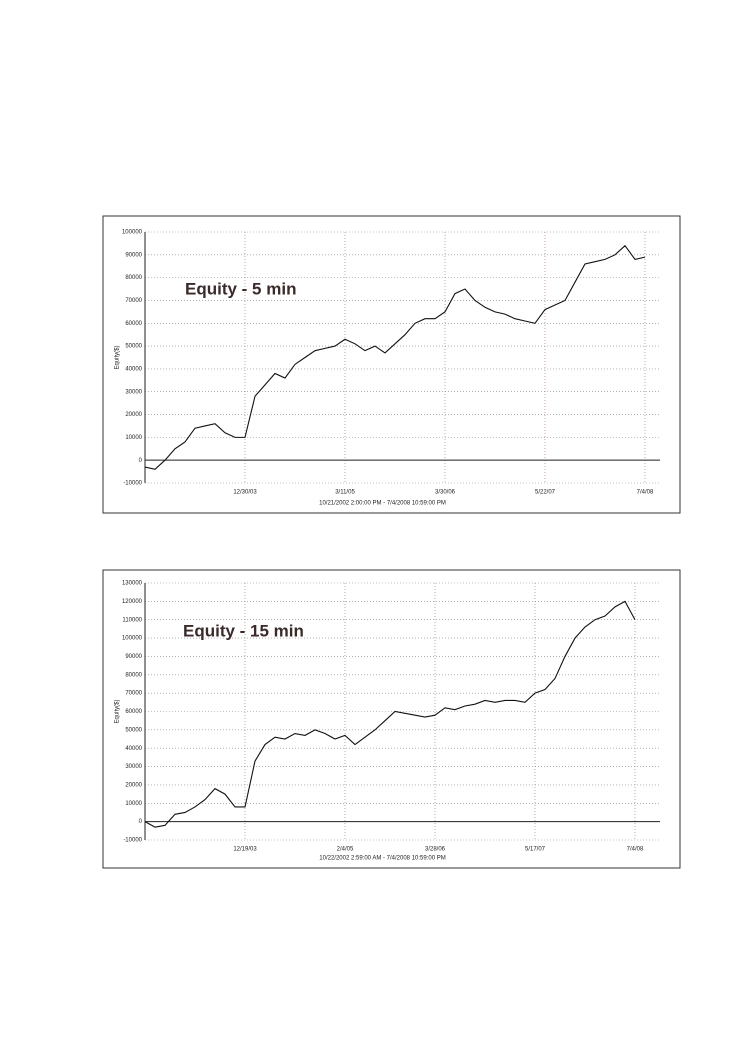 This screenshot has width=744, height=1042. Describe the element at coordinates (445, 493) in the screenshot. I see `x-tick-label: 3/30/06` at that location.